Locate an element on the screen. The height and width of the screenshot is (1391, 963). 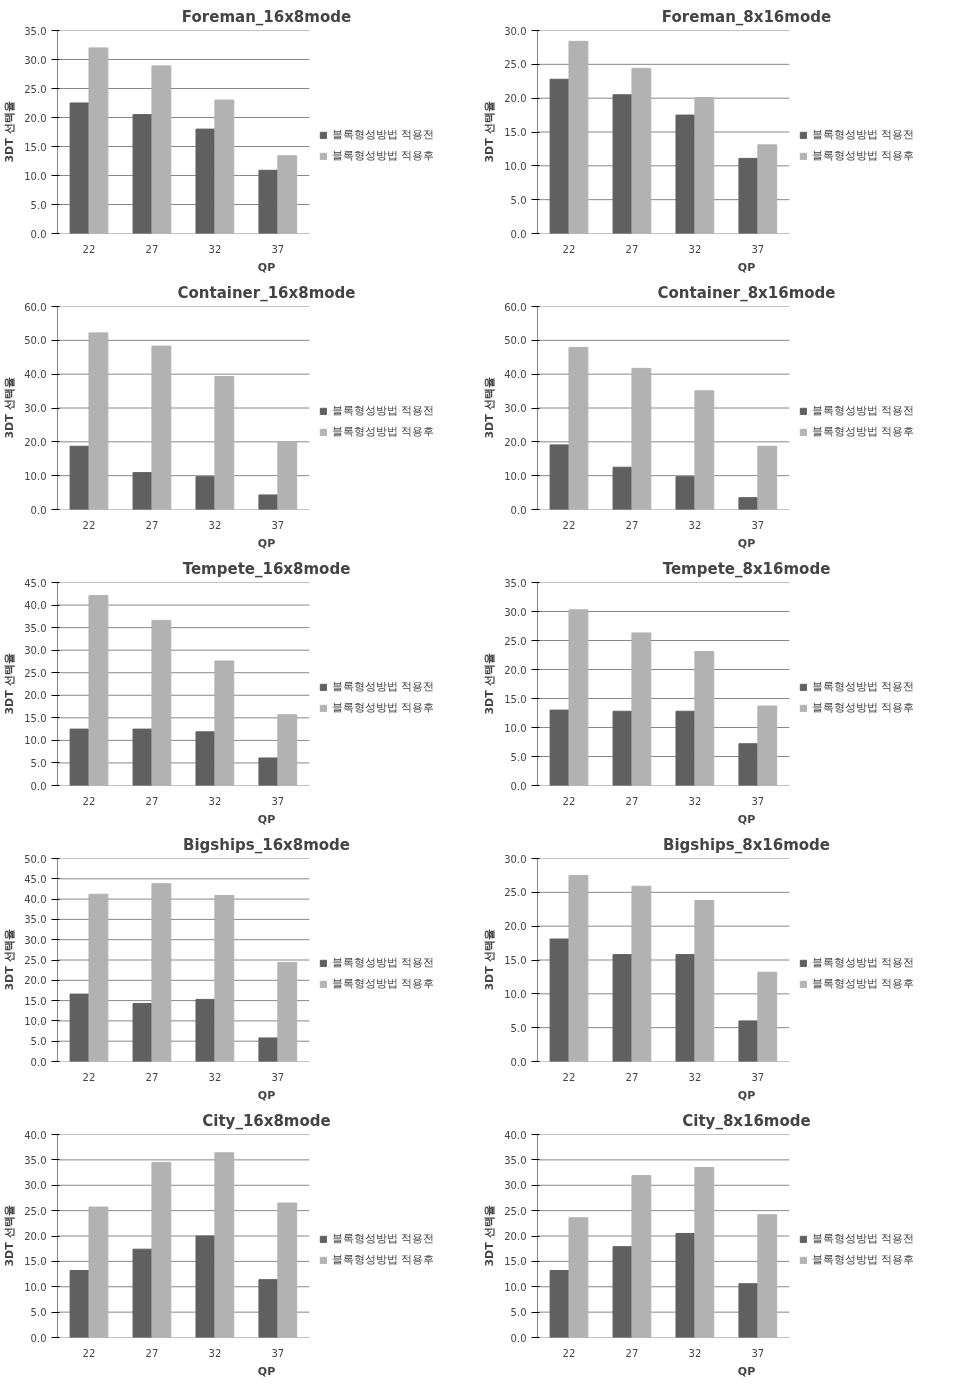
chart-title: Bigships_8x16mode is located at coordinates (746, 844).